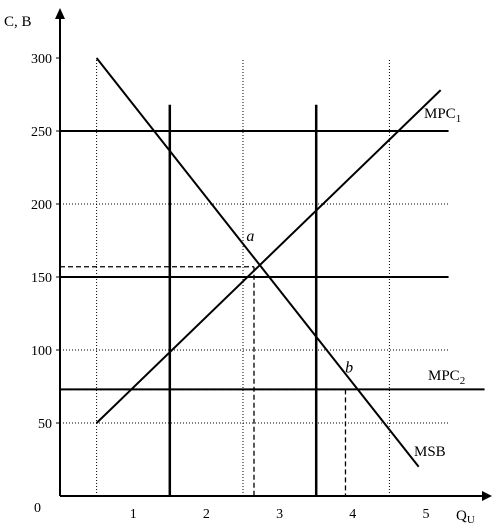 The height and width of the screenshot is (524, 492). What do you see at coordinates (463, 381) in the screenshot?
I see `series-label-sub: 2` at bounding box center [463, 381].